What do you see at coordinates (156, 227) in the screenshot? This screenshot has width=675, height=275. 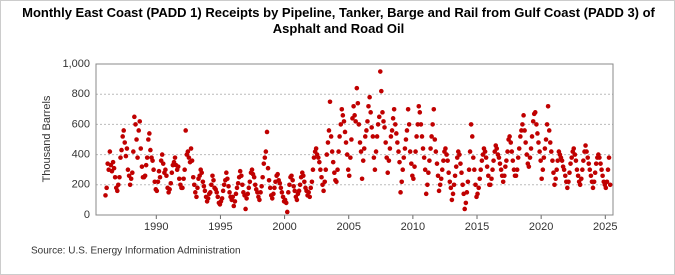 I see `x-tick-label: 1990` at bounding box center [156, 227].